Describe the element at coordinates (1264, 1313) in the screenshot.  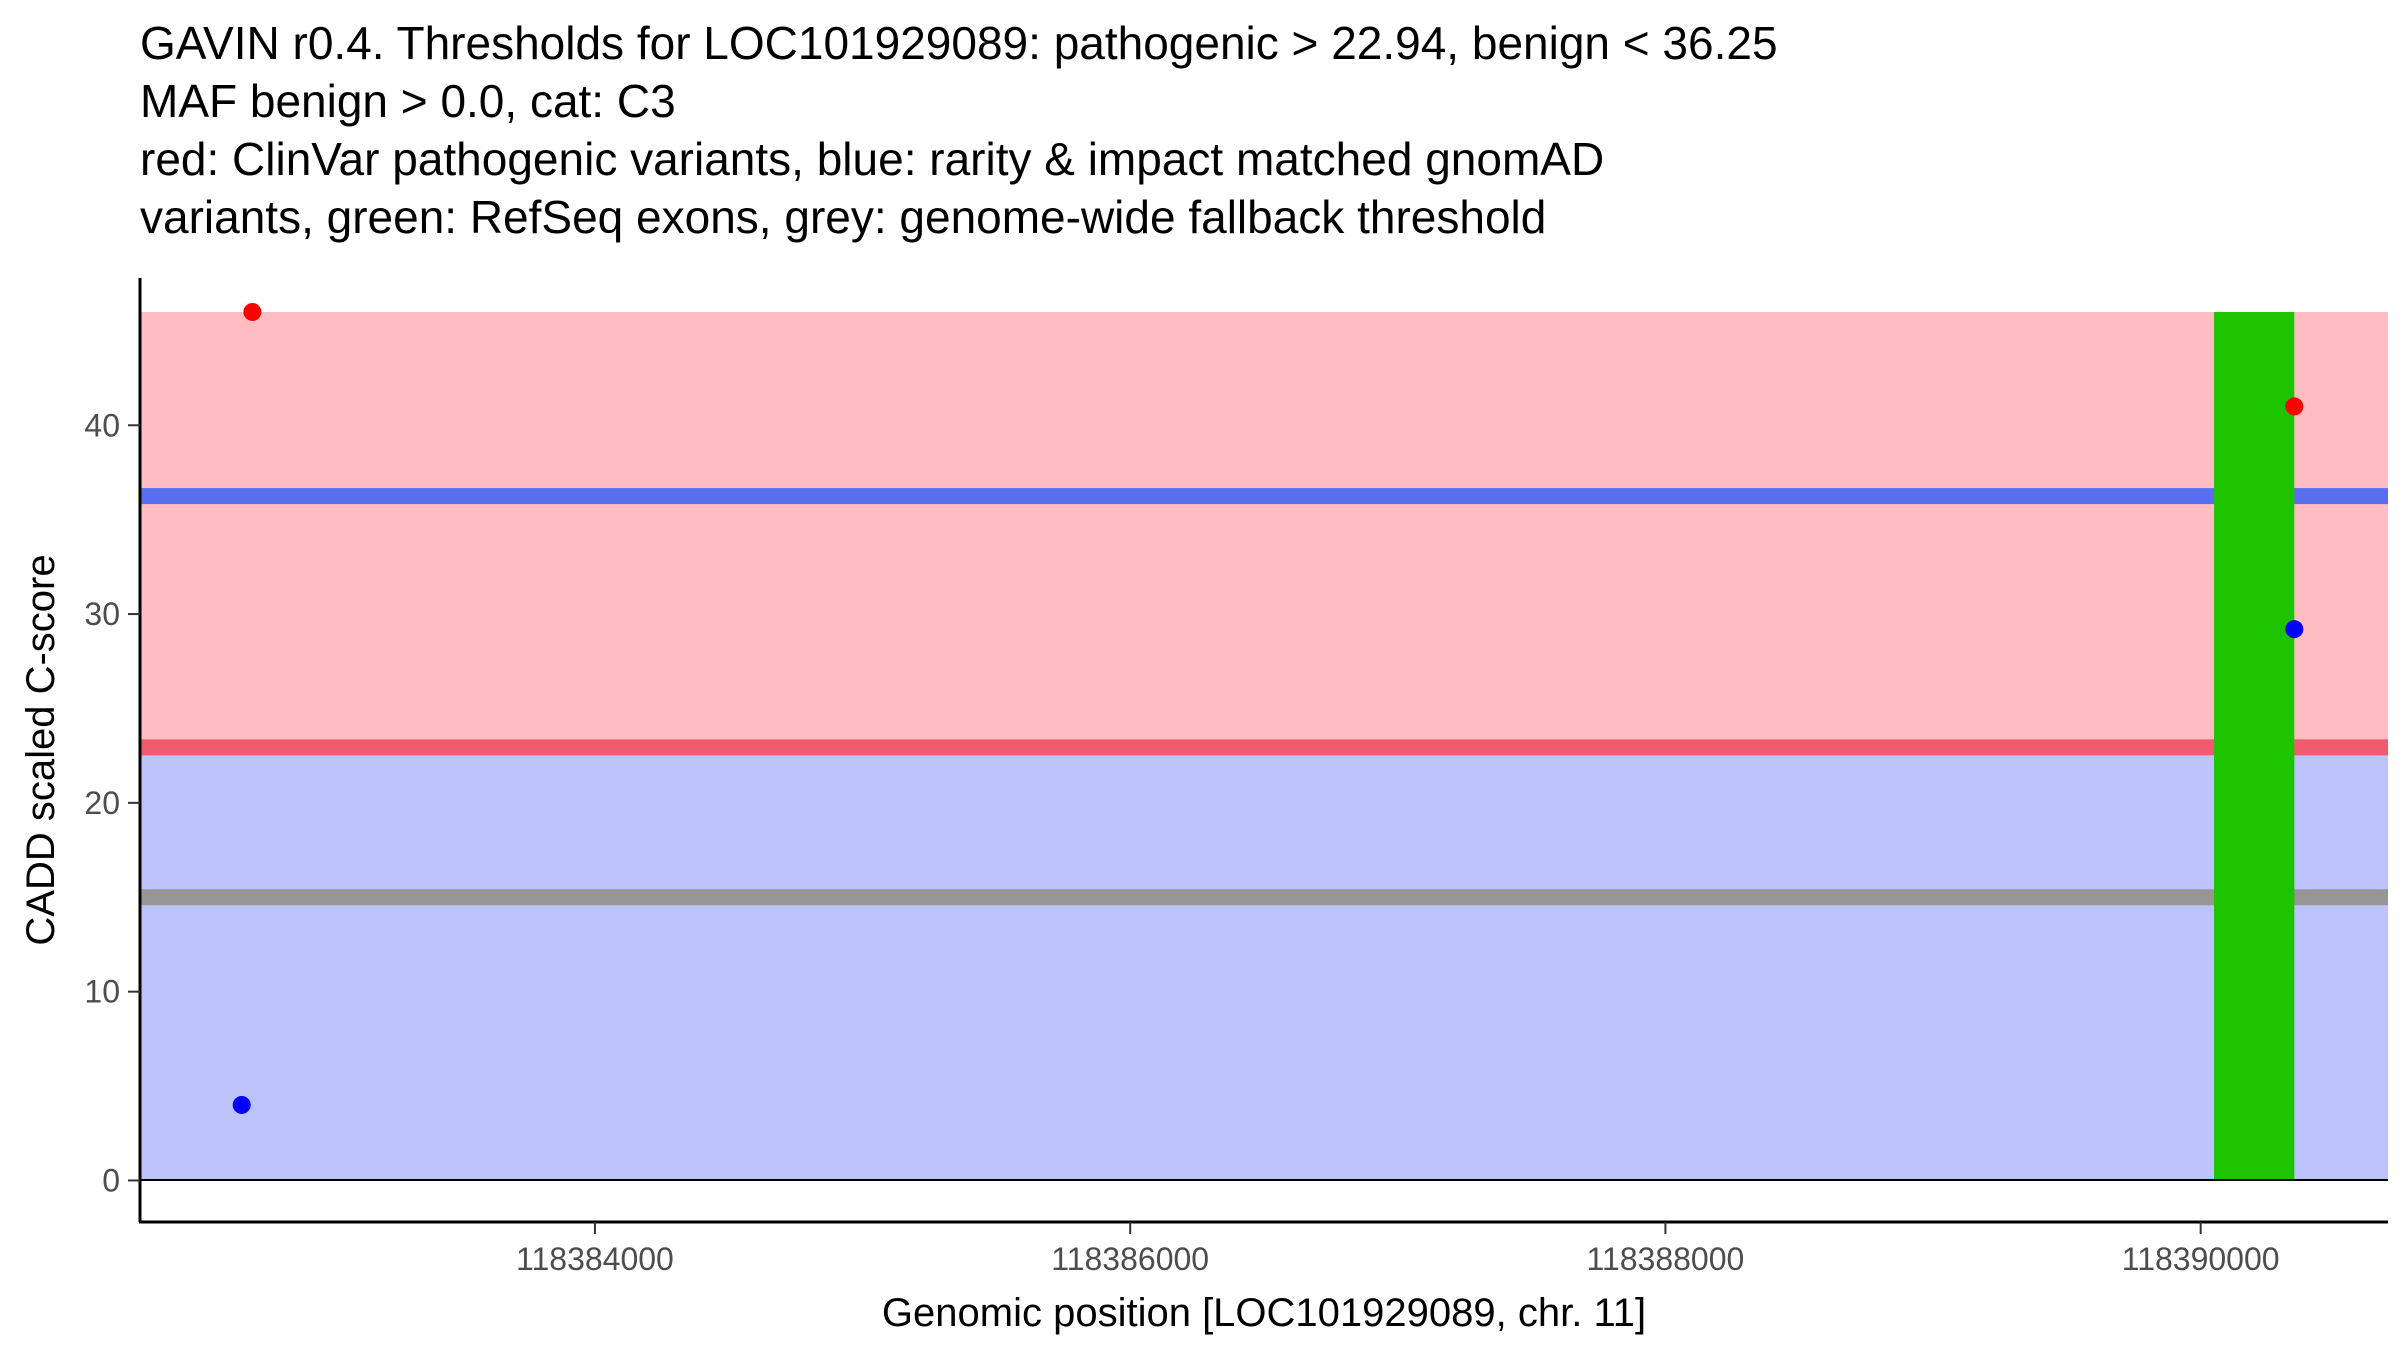
I see `x-axis-label: Genomic position [LOC101929089, chr. 11]` at that location.